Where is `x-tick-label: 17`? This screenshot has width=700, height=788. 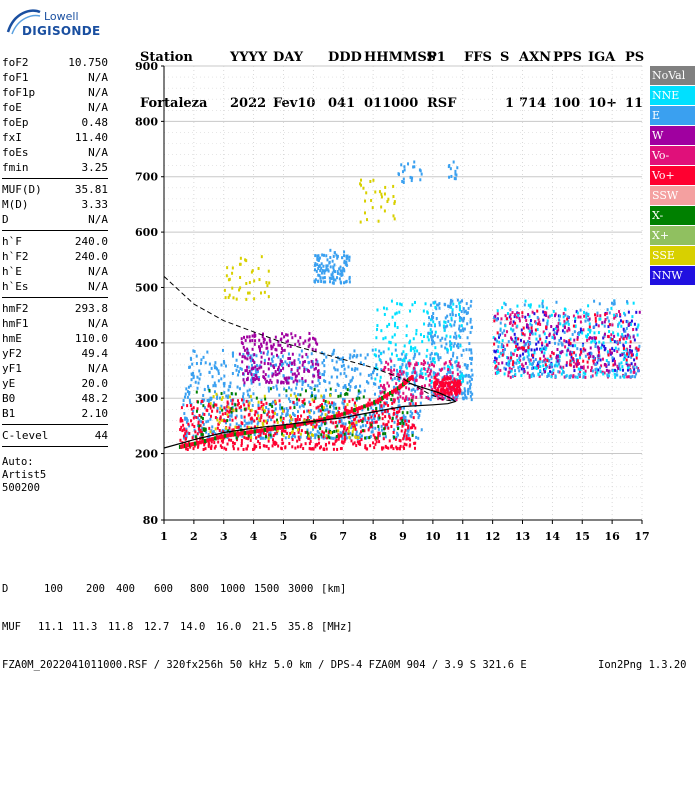
x-tick-label: 17 is located at coordinates (641, 536).